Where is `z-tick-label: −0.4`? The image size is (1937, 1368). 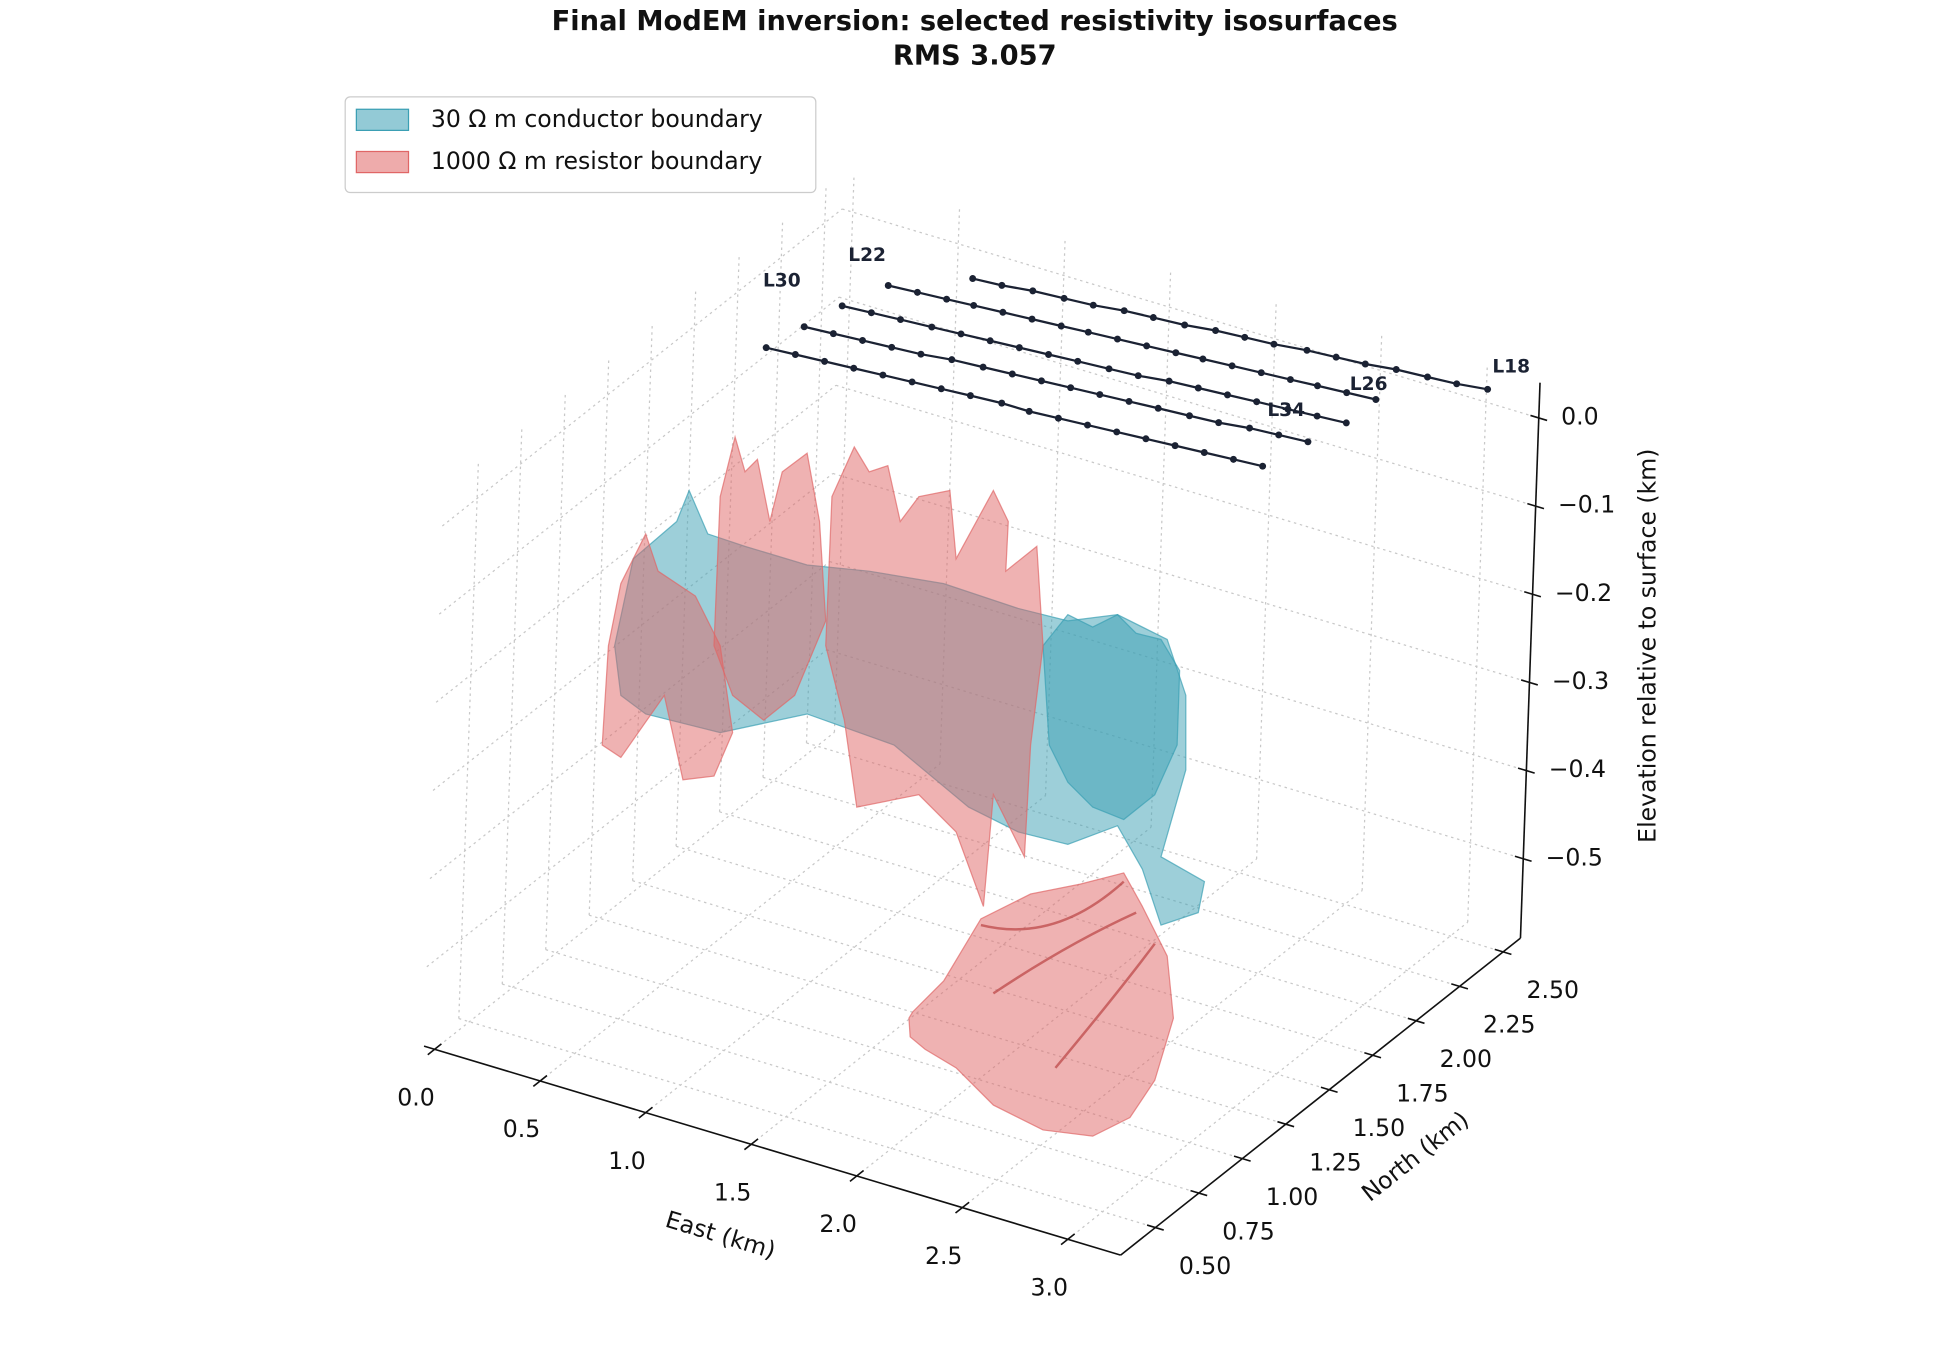
z-tick-label: −0.4 is located at coordinates (1577, 769).